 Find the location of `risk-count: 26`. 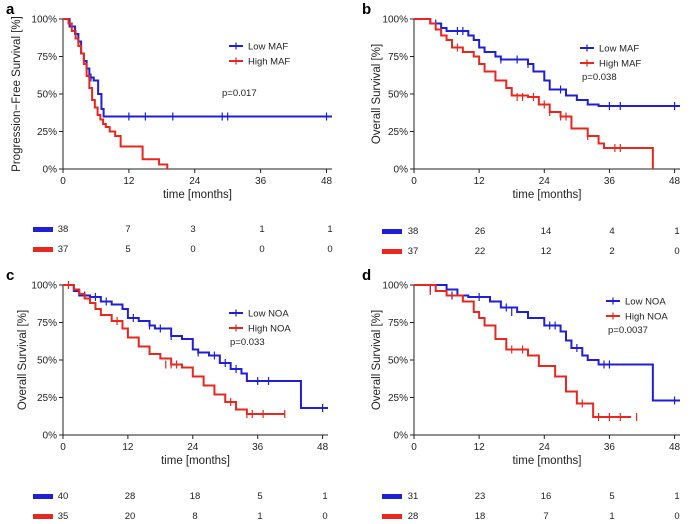

risk-count: 26 is located at coordinates (480, 231).